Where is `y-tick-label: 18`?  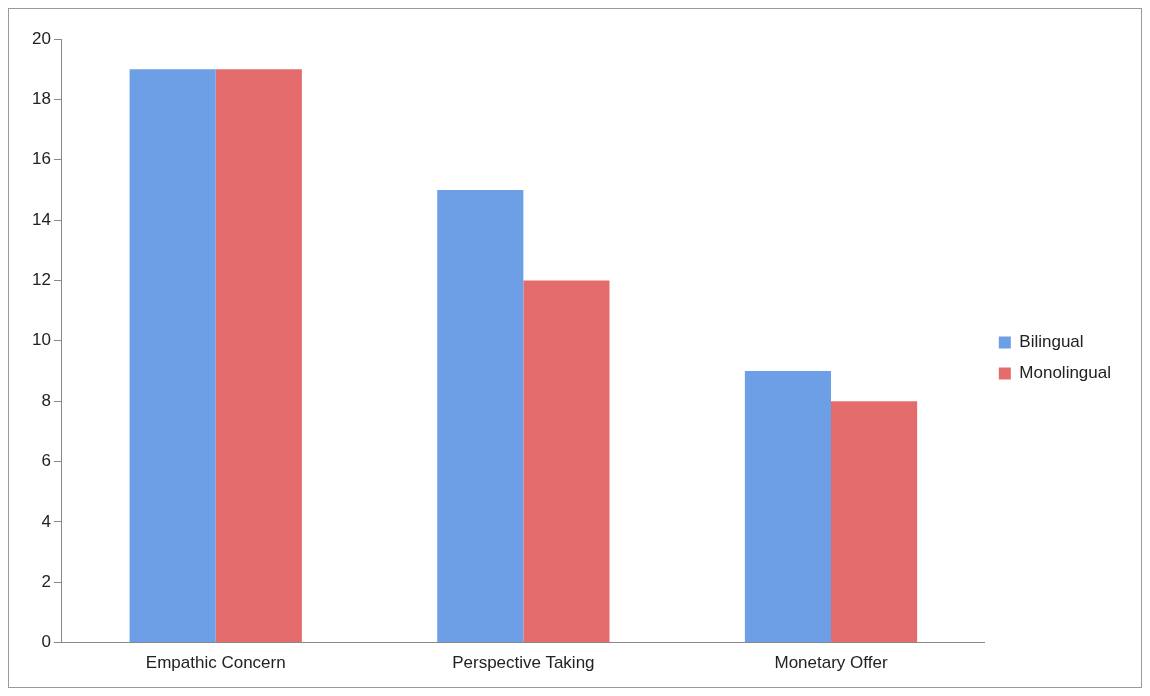 y-tick-label: 18 is located at coordinates (41, 99).